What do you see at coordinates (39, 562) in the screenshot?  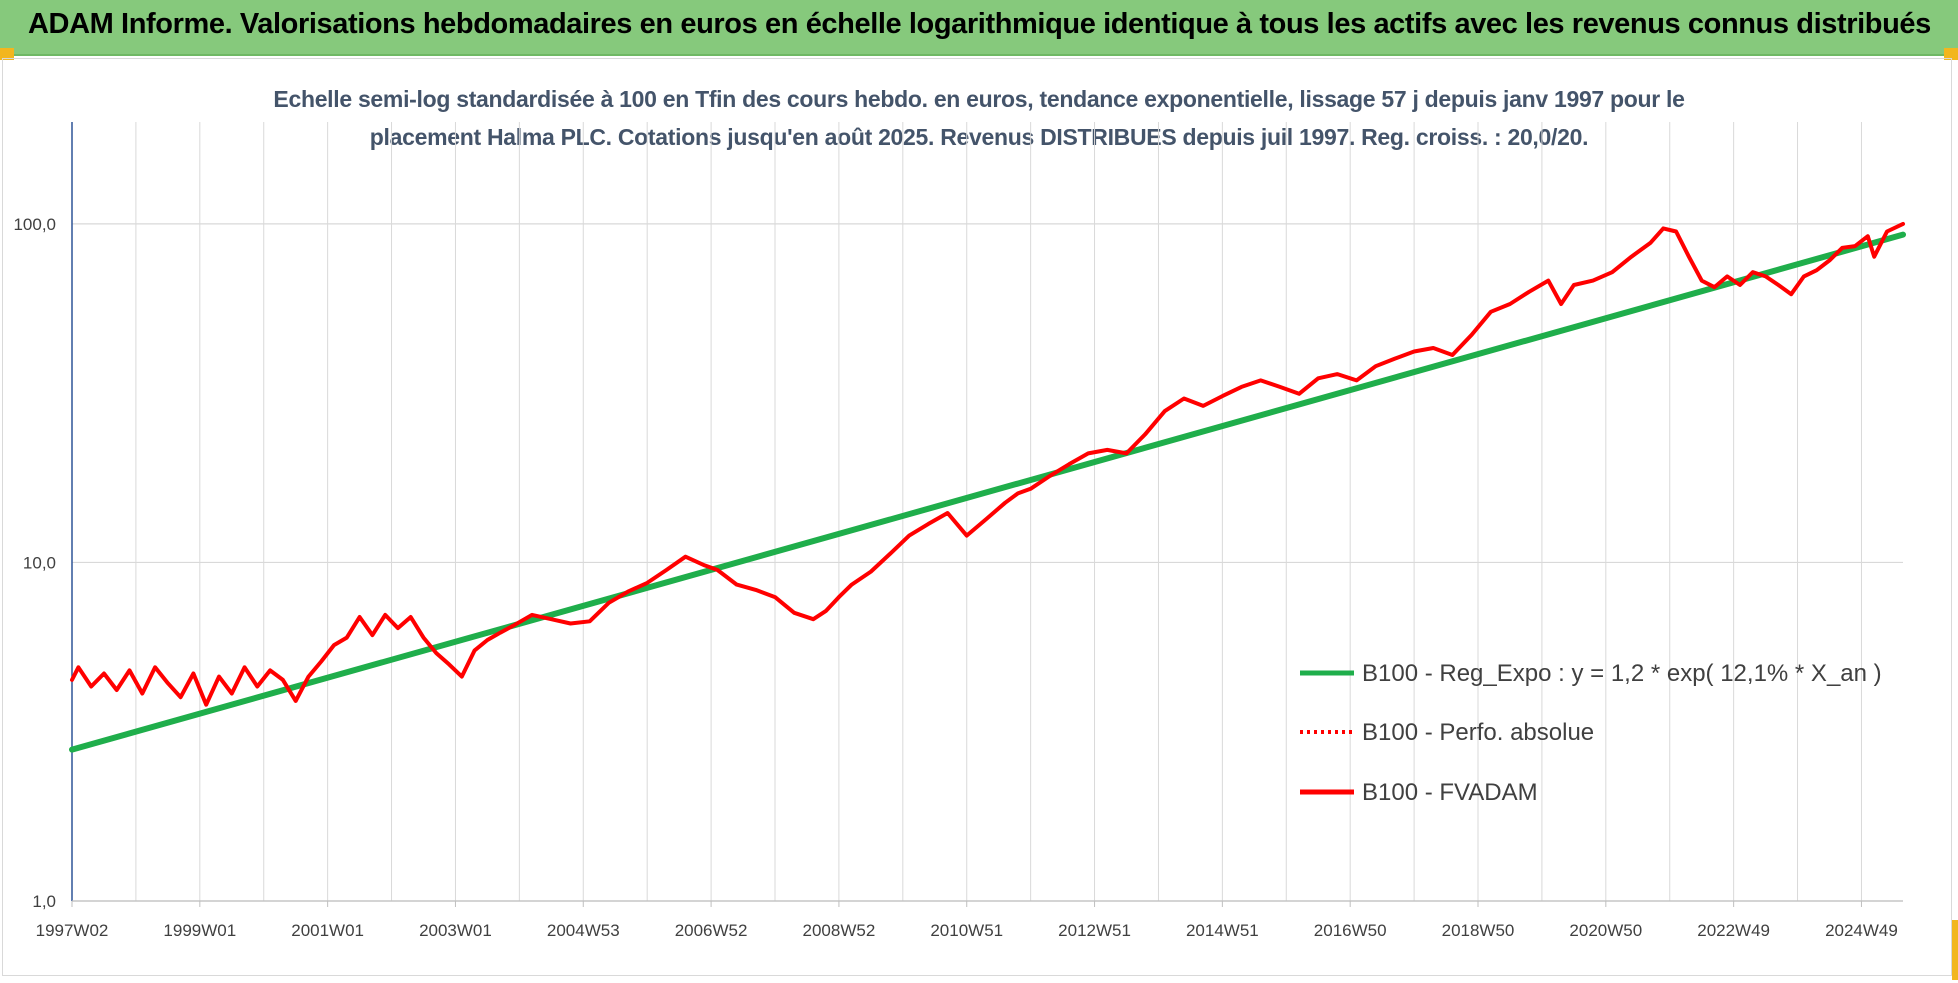 I see `y-tick-label: 10,0` at bounding box center [39, 562].